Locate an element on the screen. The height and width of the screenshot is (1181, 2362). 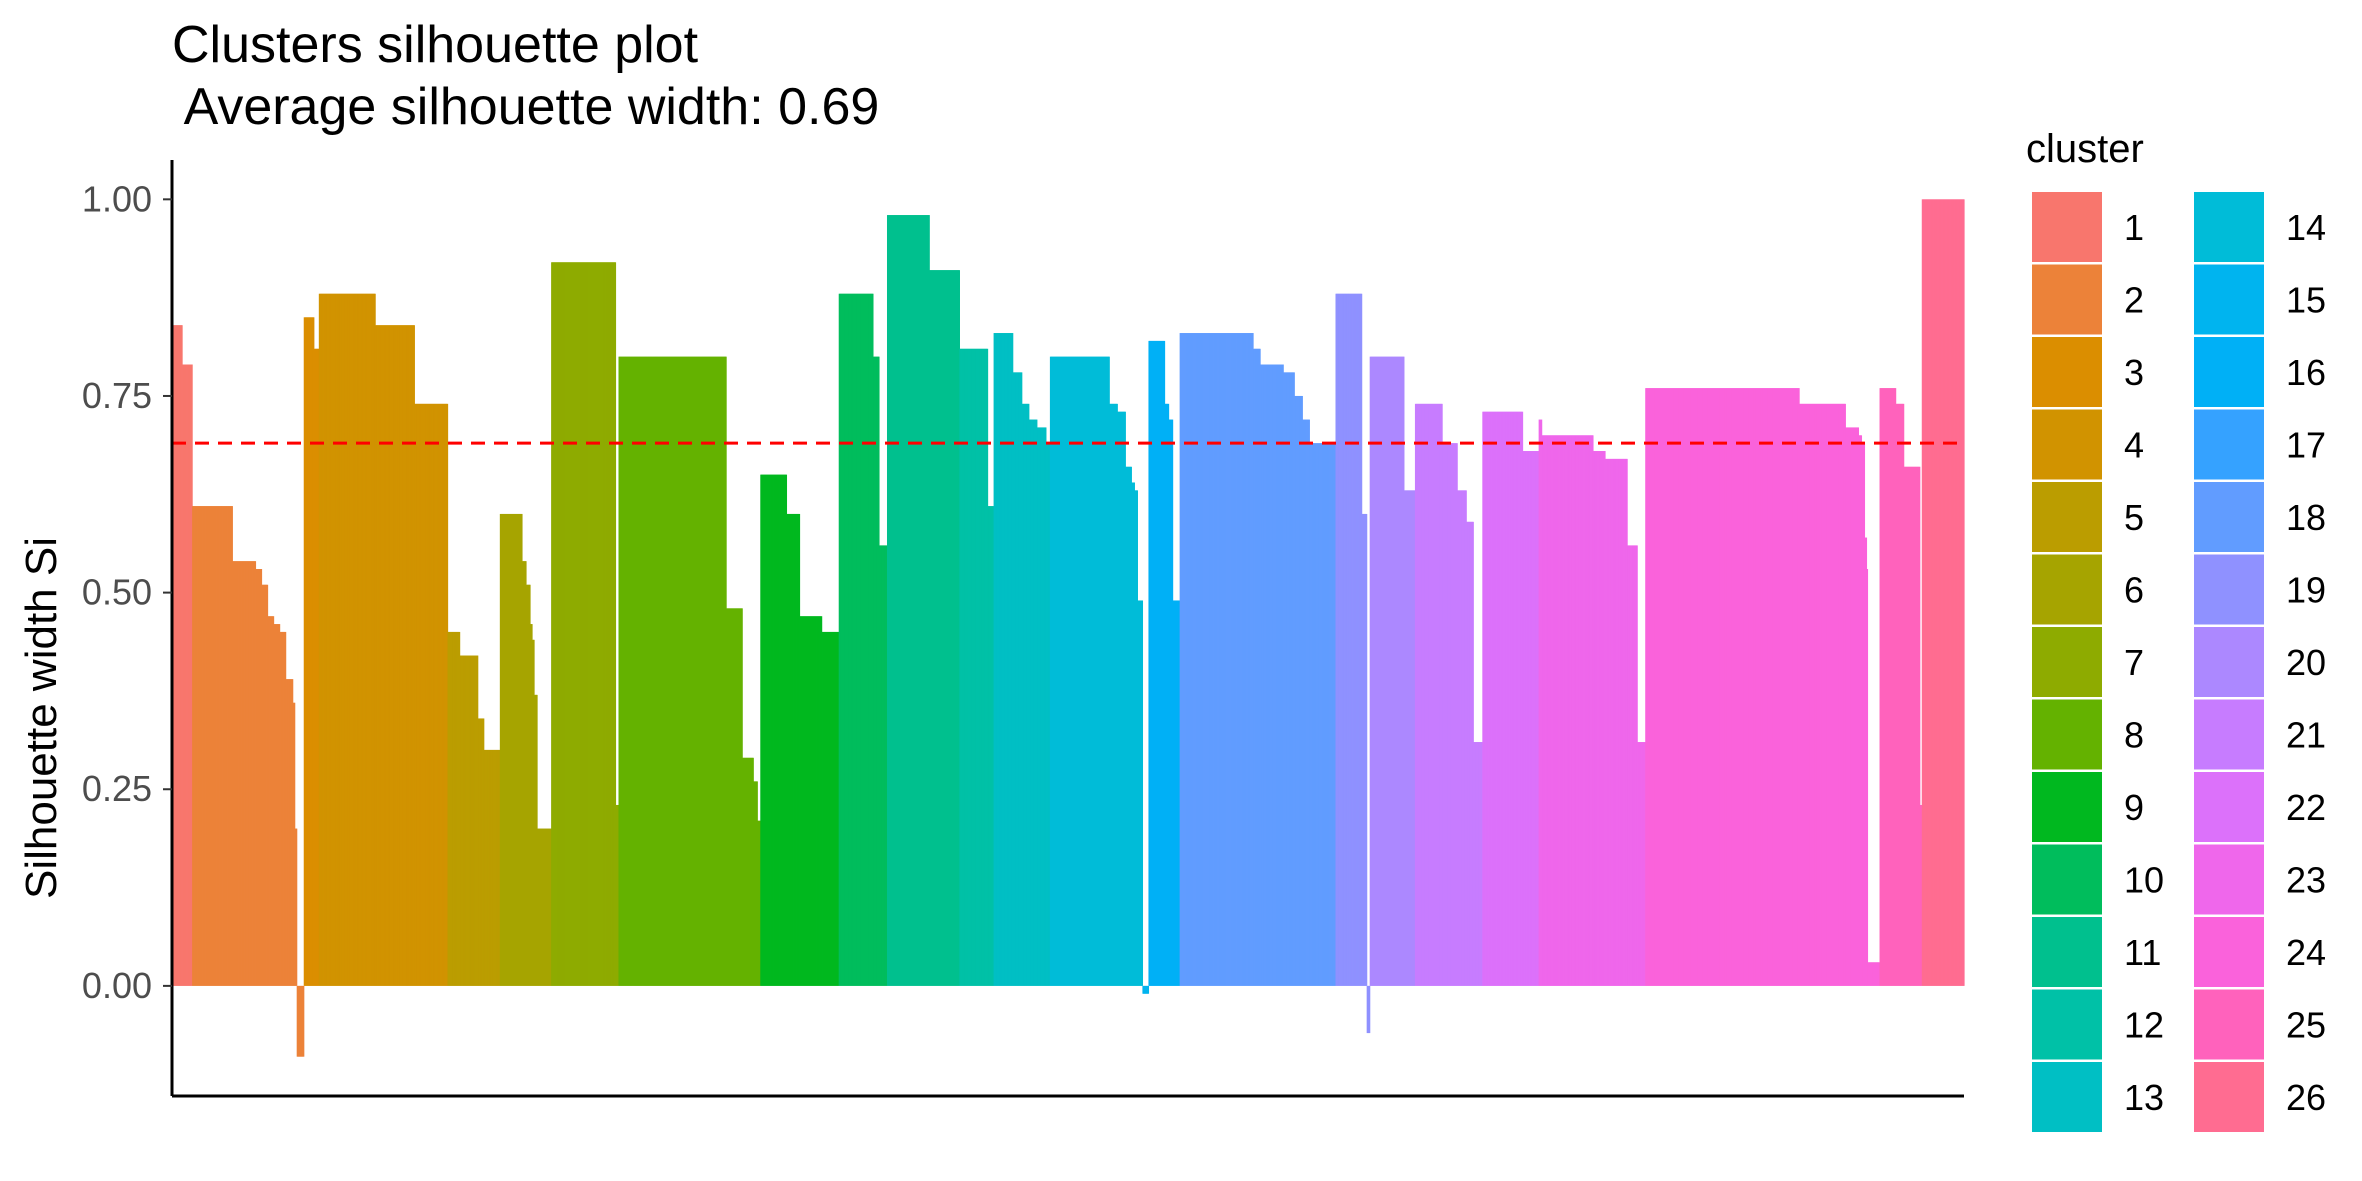
legend-label-8: 8 is located at coordinates (2134, 735).